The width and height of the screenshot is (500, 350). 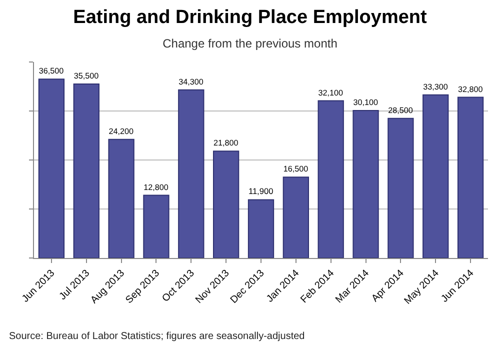 What do you see at coordinates (226, 143) in the screenshot?
I see `data-label: 21,800` at bounding box center [226, 143].